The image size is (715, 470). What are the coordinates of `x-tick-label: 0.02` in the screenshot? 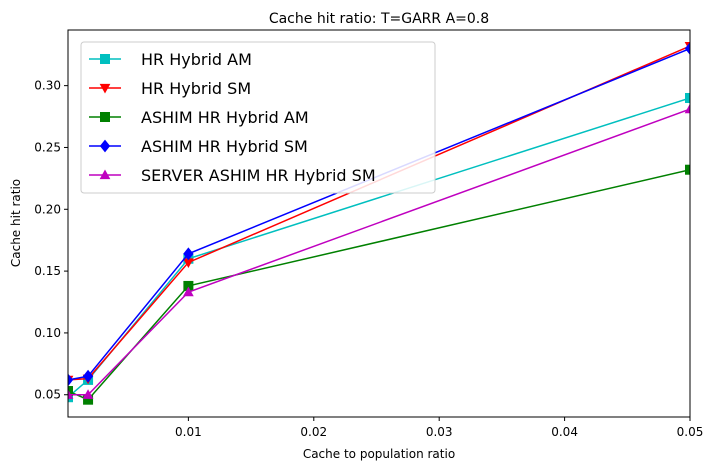 It's located at (313, 432).